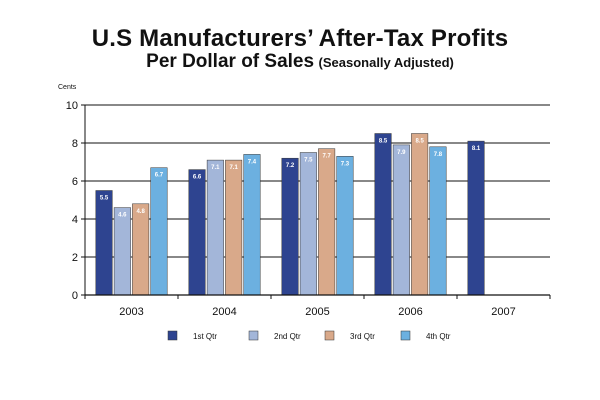 This screenshot has width=600, height=400. What do you see at coordinates (75, 296) in the screenshot?
I see `y-tick-label: 0` at bounding box center [75, 296].